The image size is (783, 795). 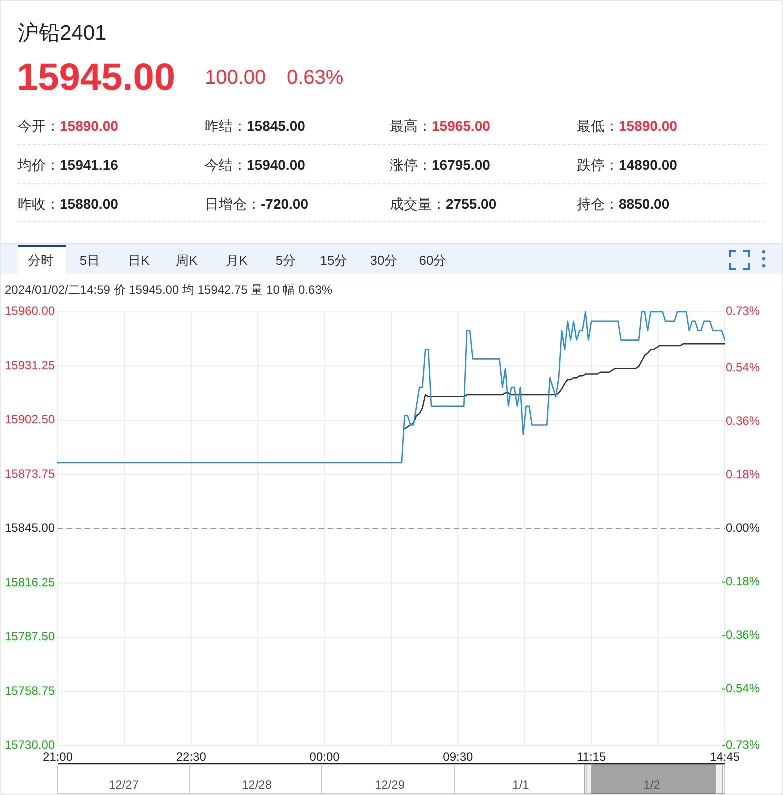 What do you see at coordinates (741, 581) in the screenshot?
I see `y2-tick-label: -0.18%` at bounding box center [741, 581].